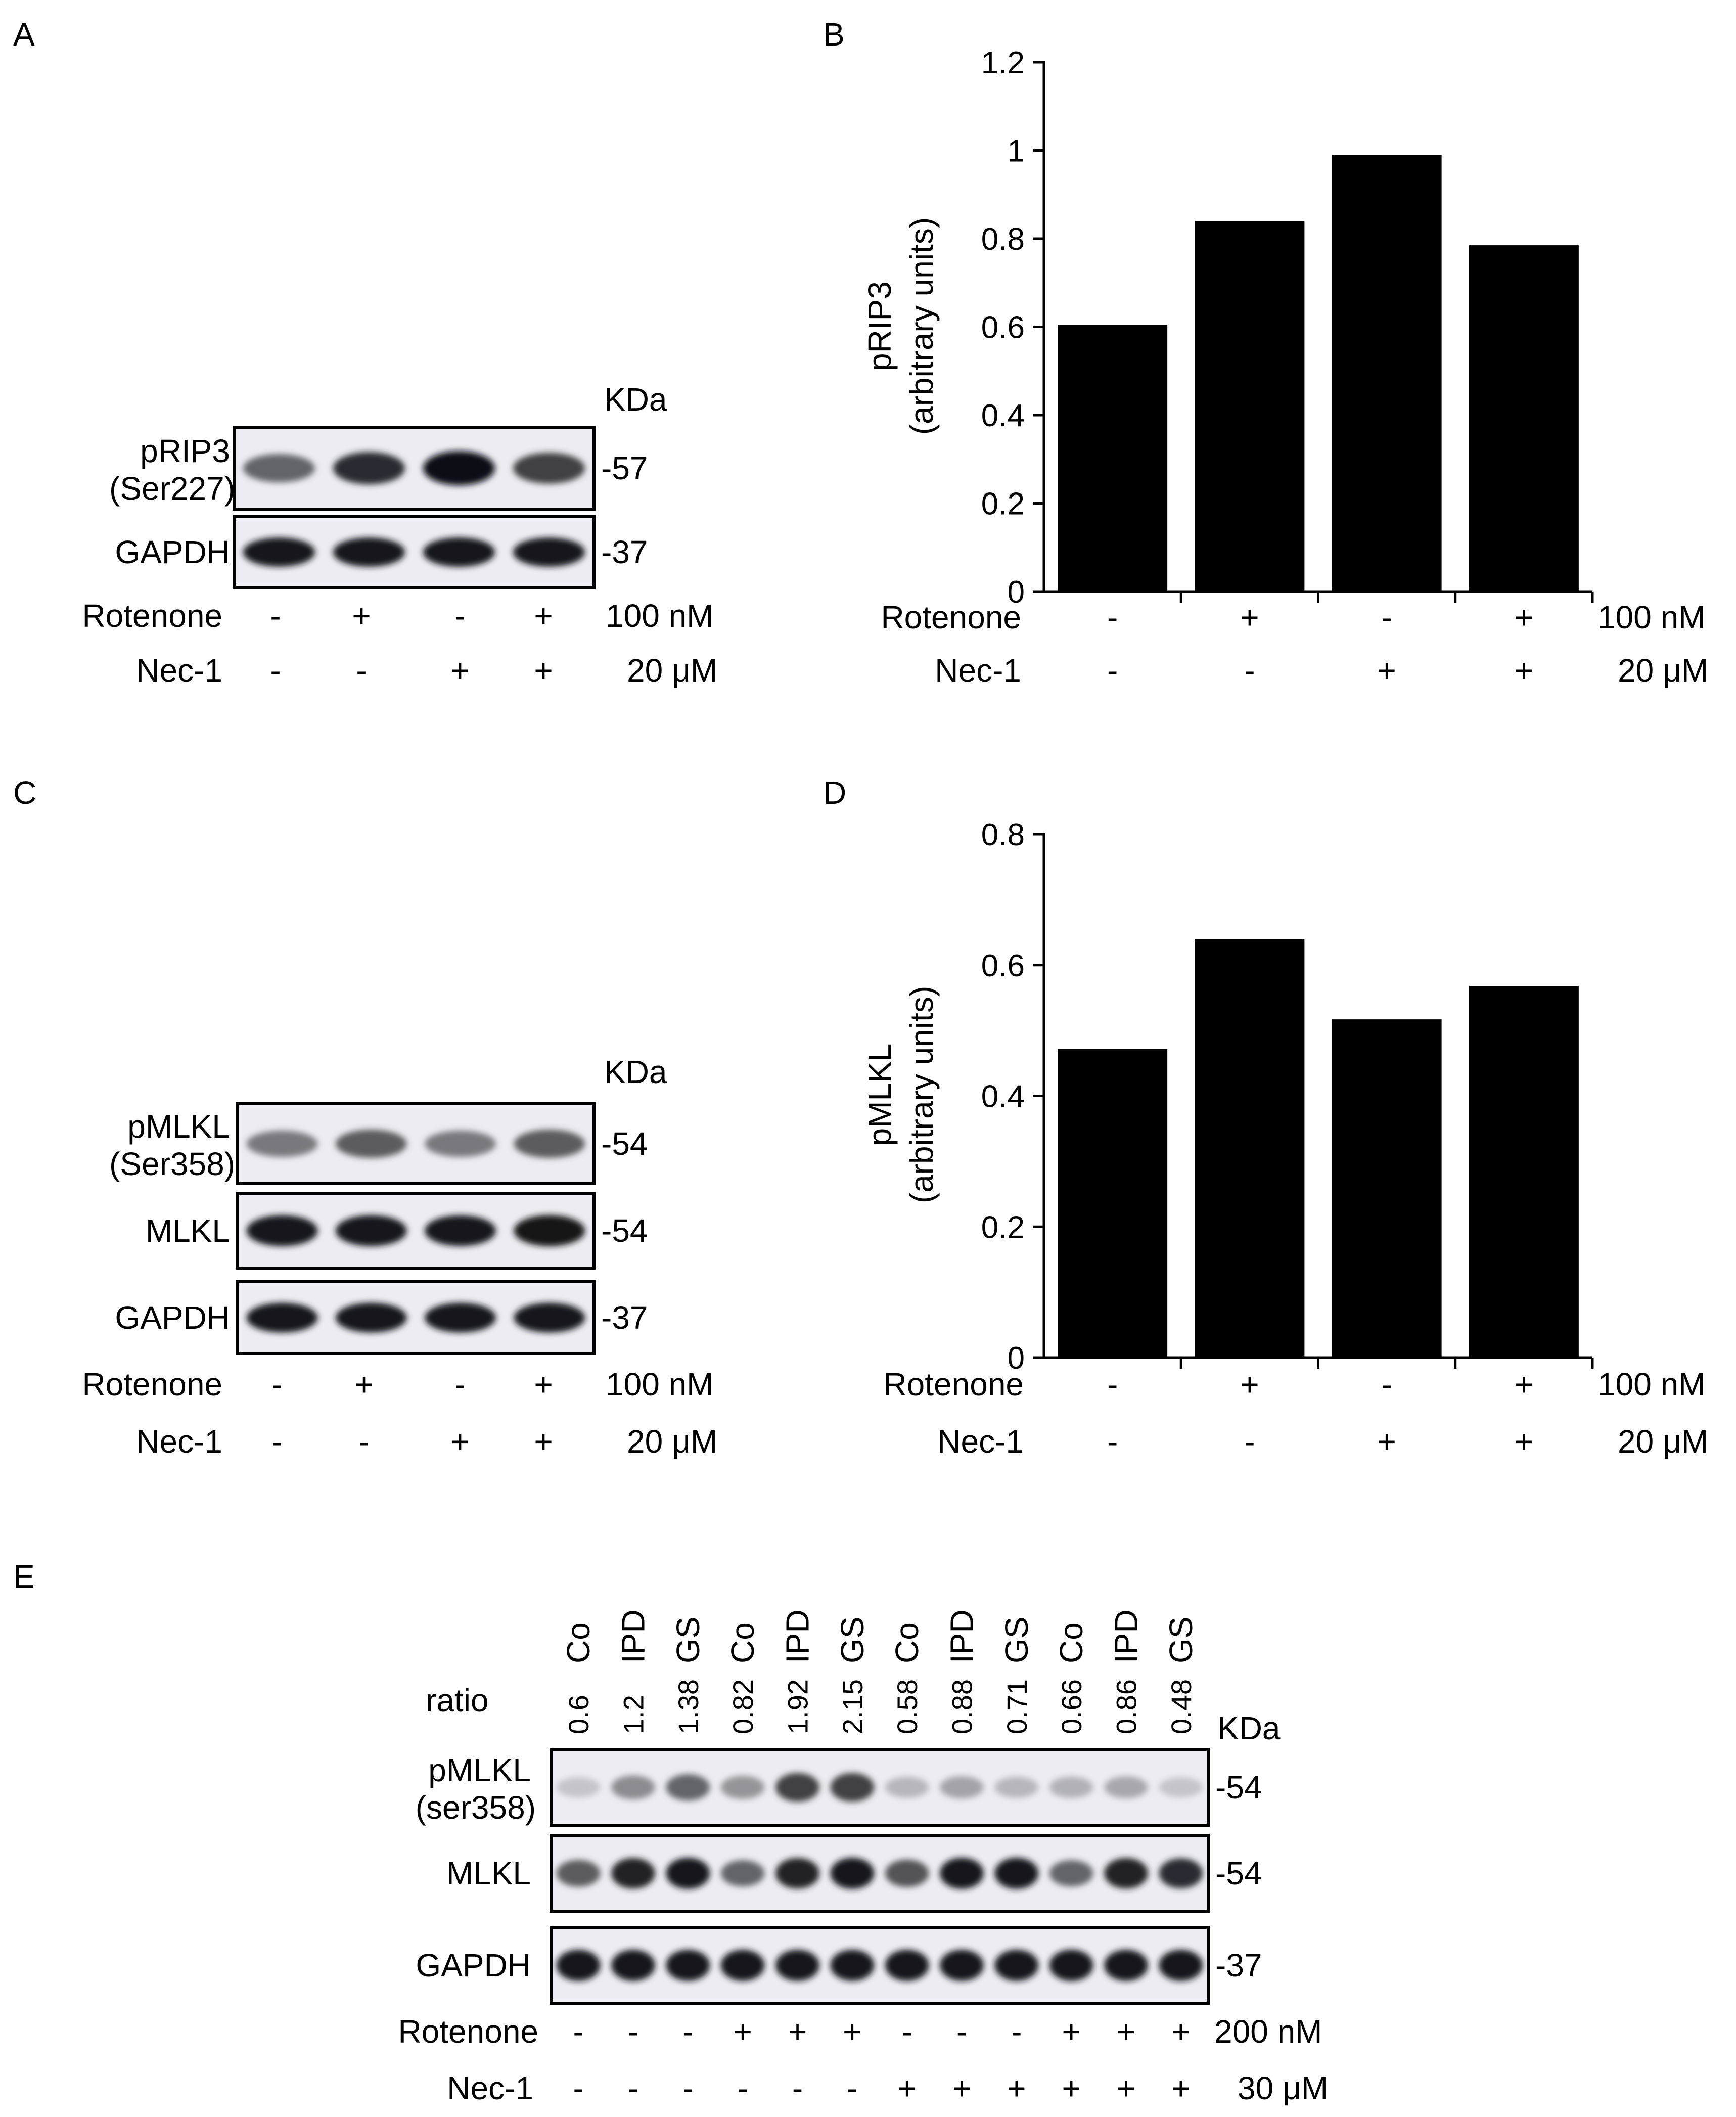  What do you see at coordinates (798, 1706) in the screenshot?
I see `ratio-value: 1.92` at bounding box center [798, 1706].